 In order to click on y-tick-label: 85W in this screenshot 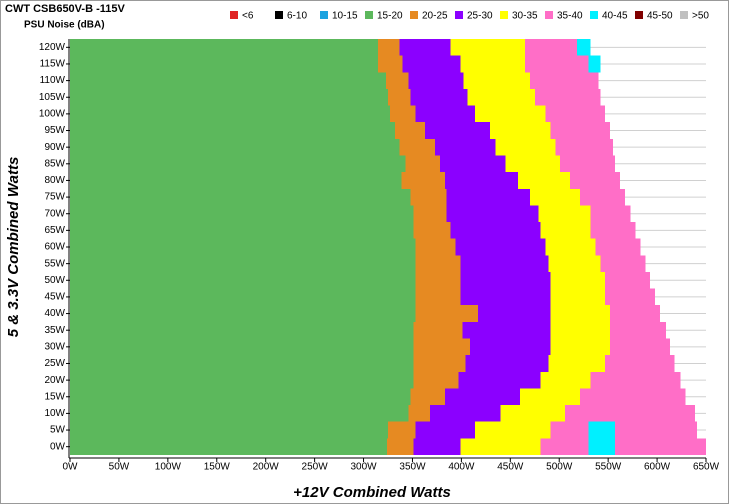, I will do `click(54, 163)`.